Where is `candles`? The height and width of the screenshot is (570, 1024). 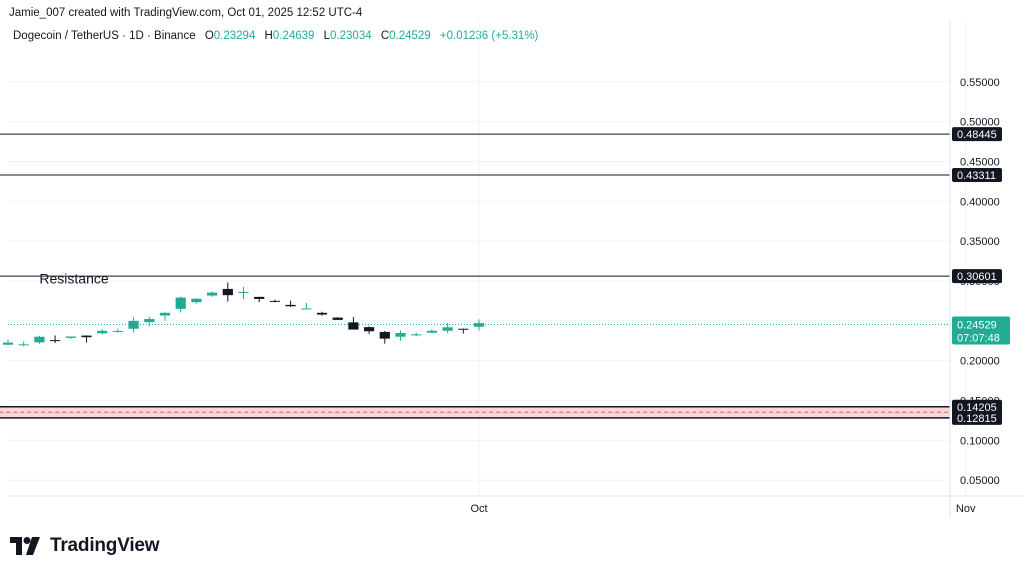
candles is located at coordinates (243, 314).